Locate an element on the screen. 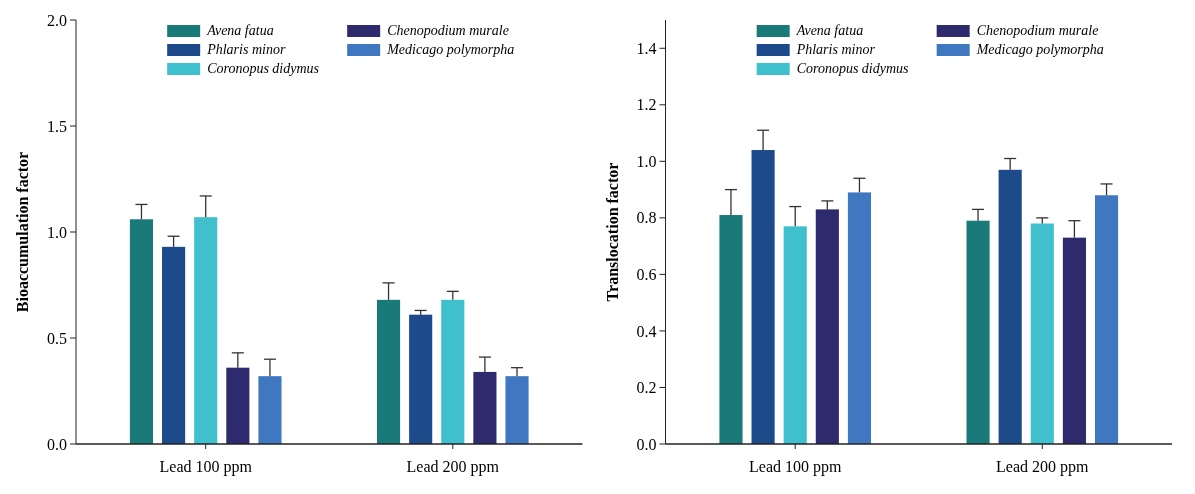 The height and width of the screenshot is (494, 1195). y-tick-label: 1.5 is located at coordinates (57, 126).